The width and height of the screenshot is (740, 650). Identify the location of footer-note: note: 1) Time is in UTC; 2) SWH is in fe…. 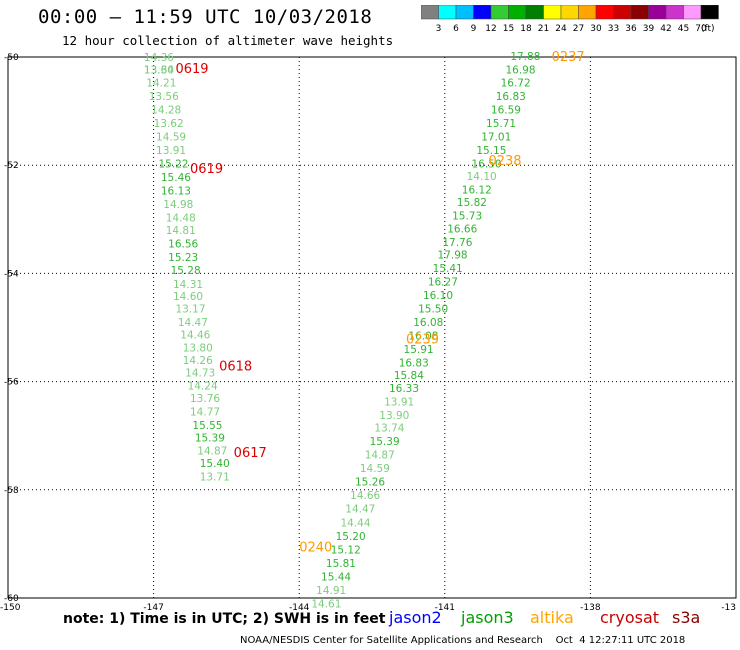
(224, 619).